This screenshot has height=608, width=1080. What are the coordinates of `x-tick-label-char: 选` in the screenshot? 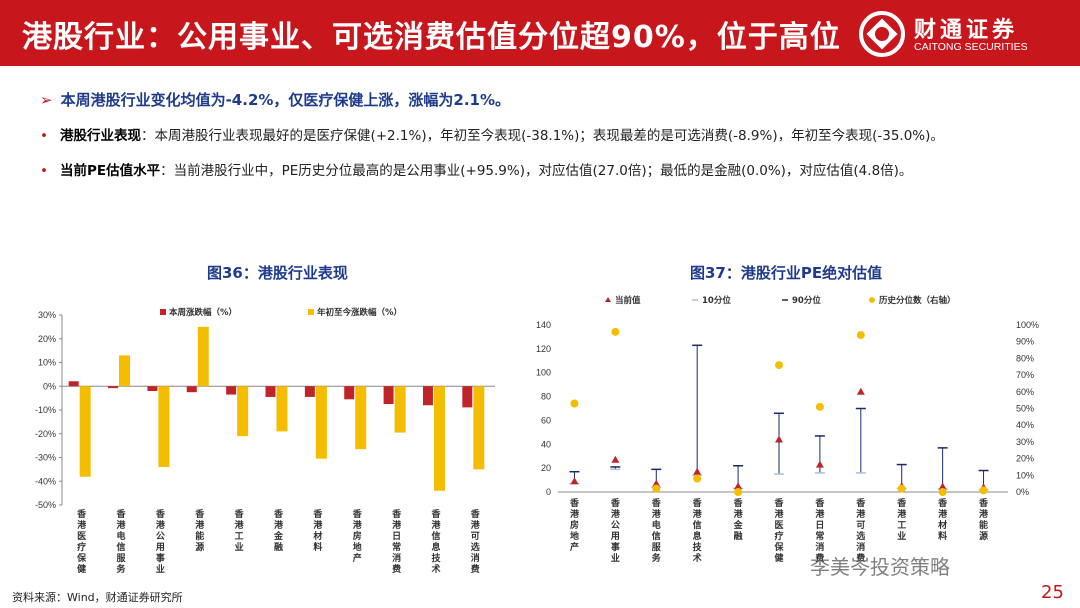 It's located at (860, 536).